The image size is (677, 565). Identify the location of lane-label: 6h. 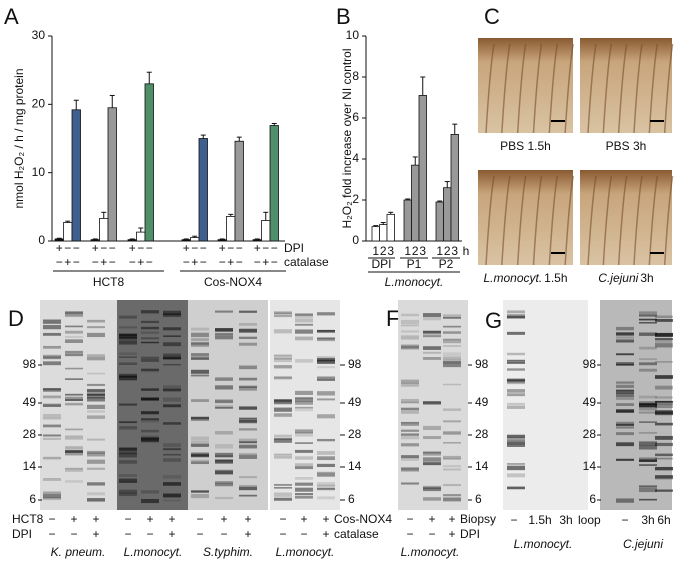
(663, 520).